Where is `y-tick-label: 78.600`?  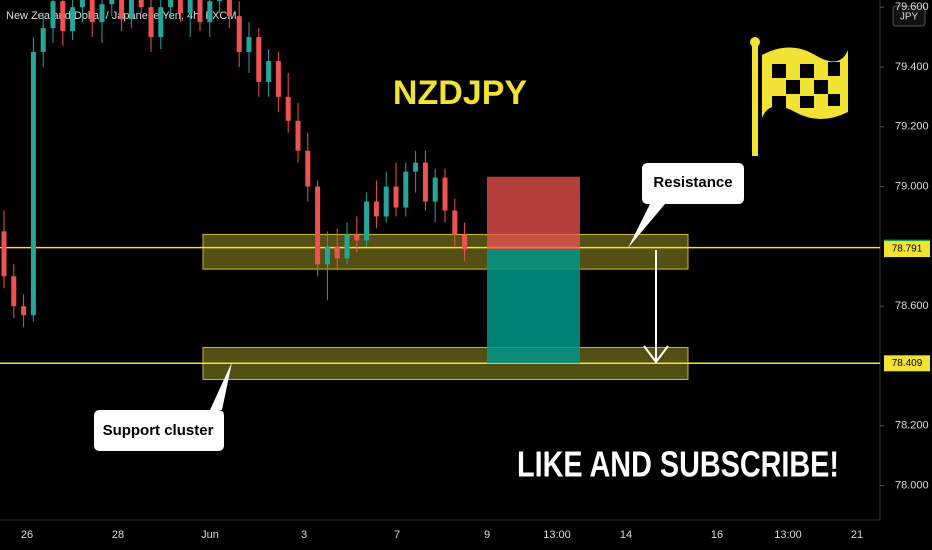
y-tick-label: 78.600 is located at coordinates (912, 306).